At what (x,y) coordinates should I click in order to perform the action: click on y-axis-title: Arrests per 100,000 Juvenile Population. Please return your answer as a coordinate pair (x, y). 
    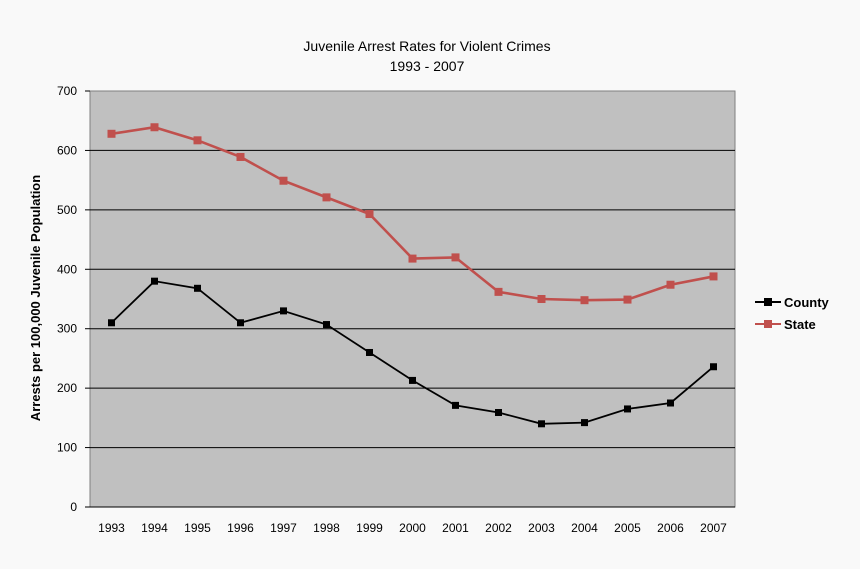
    Looking at the image, I should click on (35, 298).